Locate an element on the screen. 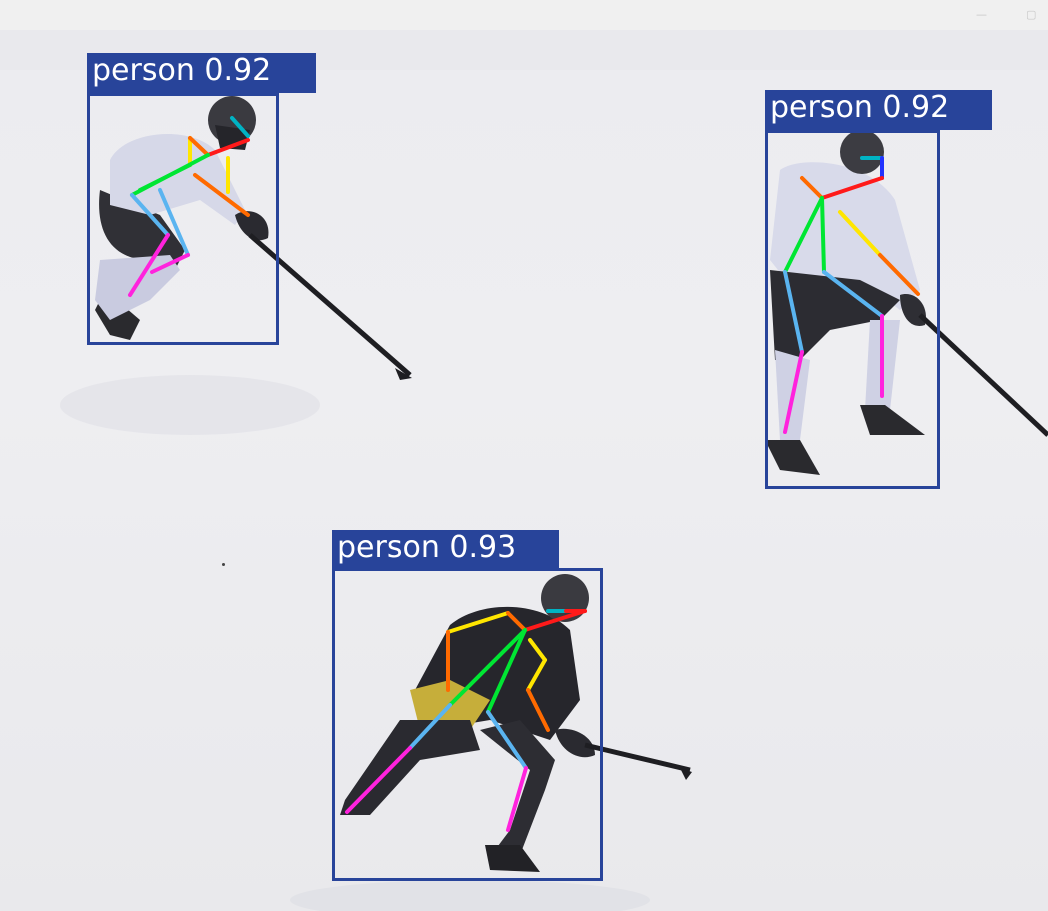  puck-marker is located at coordinates (223, 564).